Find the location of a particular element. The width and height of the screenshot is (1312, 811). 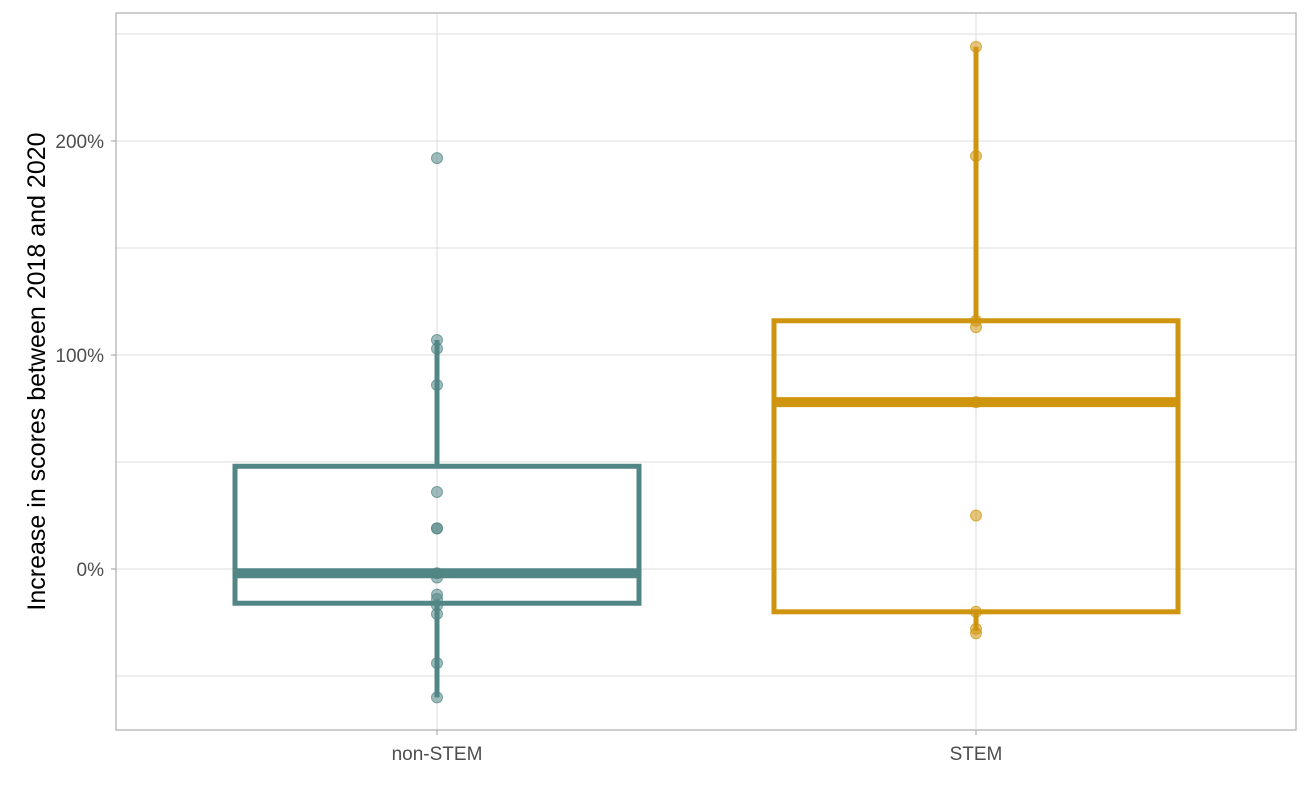

y-axis-ticks: 0% 100% 200% is located at coordinates (85, 356).